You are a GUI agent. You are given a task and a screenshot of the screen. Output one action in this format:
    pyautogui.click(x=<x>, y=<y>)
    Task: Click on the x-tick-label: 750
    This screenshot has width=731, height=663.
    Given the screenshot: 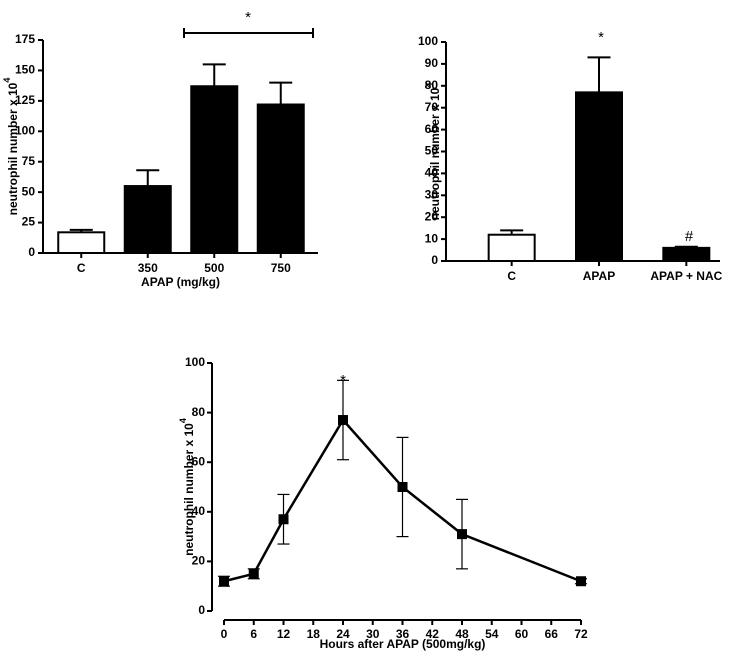 What is the action you would take?
    pyautogui.click(x=281, y=268)
    